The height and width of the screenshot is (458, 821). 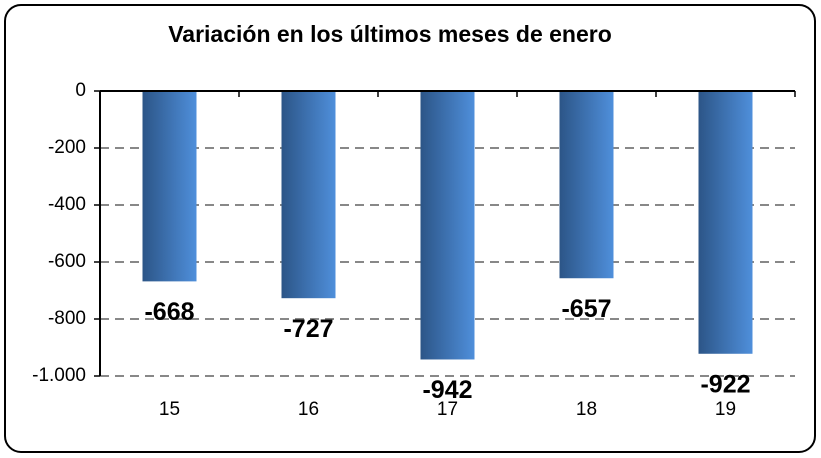 What do you see at coordinates (447, 409) in the screenshot?
I see `x-tick-label: 17` at bounding box center [447, 409].